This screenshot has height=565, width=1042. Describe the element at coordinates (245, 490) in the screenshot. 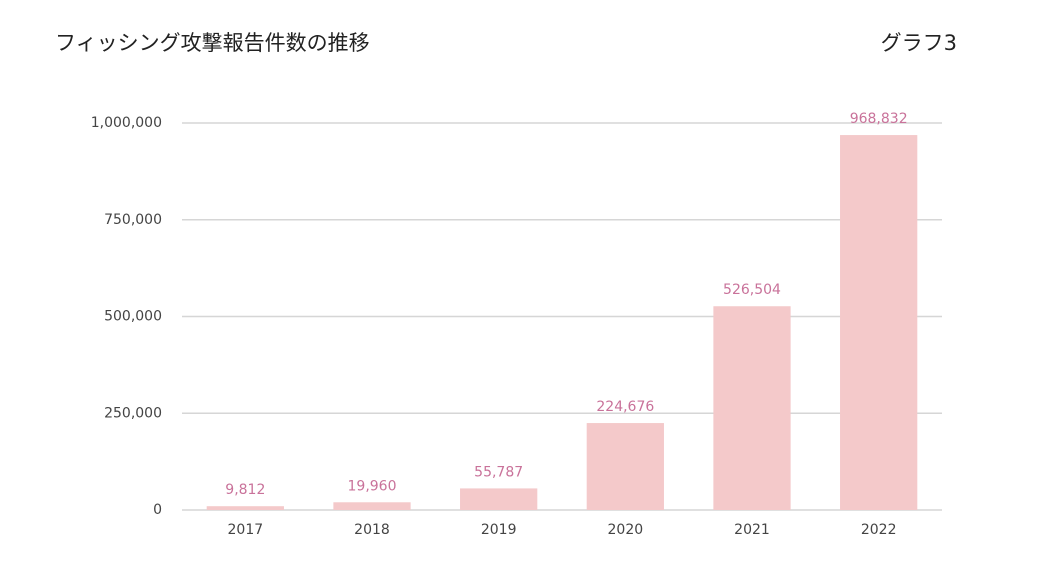

I see `value-label: 9,812` at that location.